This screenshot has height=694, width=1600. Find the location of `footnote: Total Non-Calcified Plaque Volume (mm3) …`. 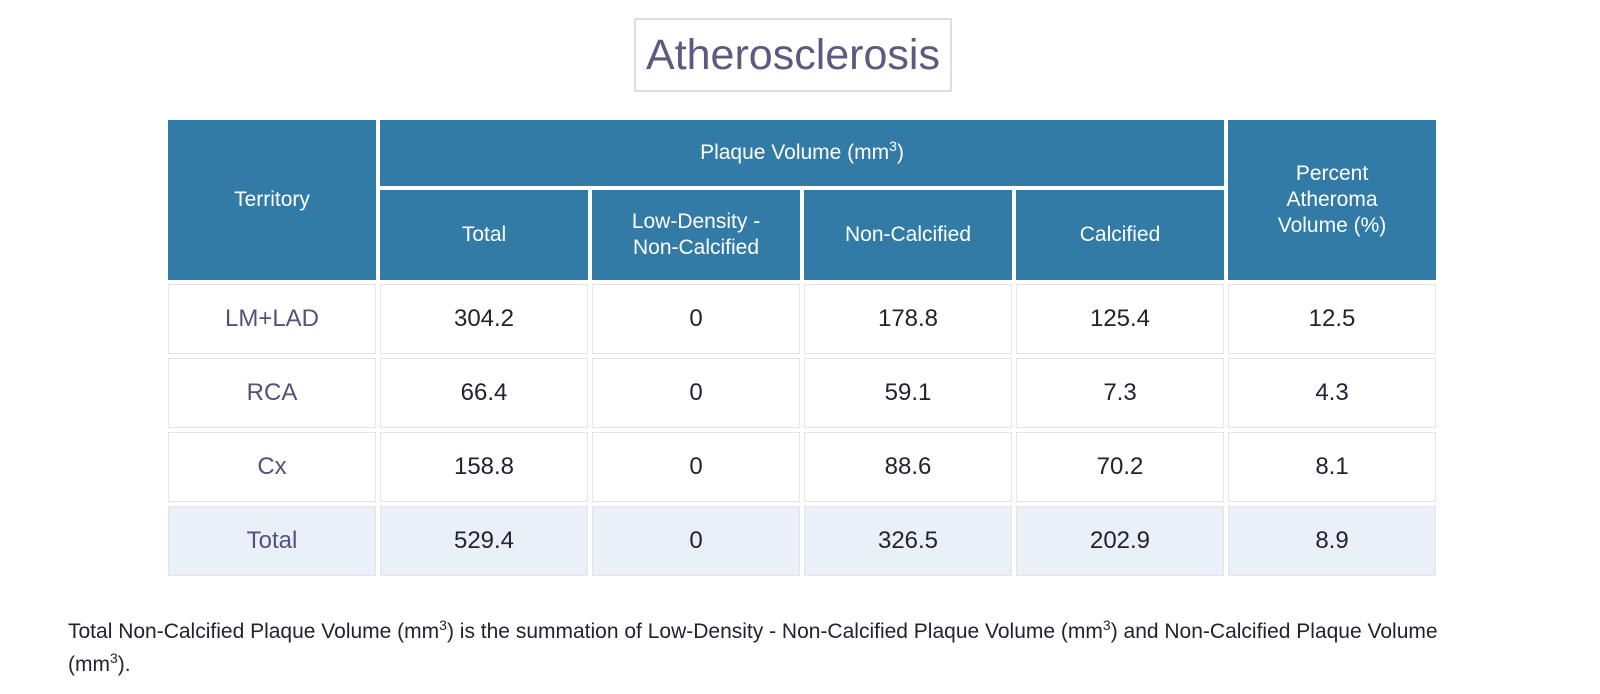

footnote: Total Non-Calcified Plaque Volume (mm3) … is located at coordinates (753, 646).